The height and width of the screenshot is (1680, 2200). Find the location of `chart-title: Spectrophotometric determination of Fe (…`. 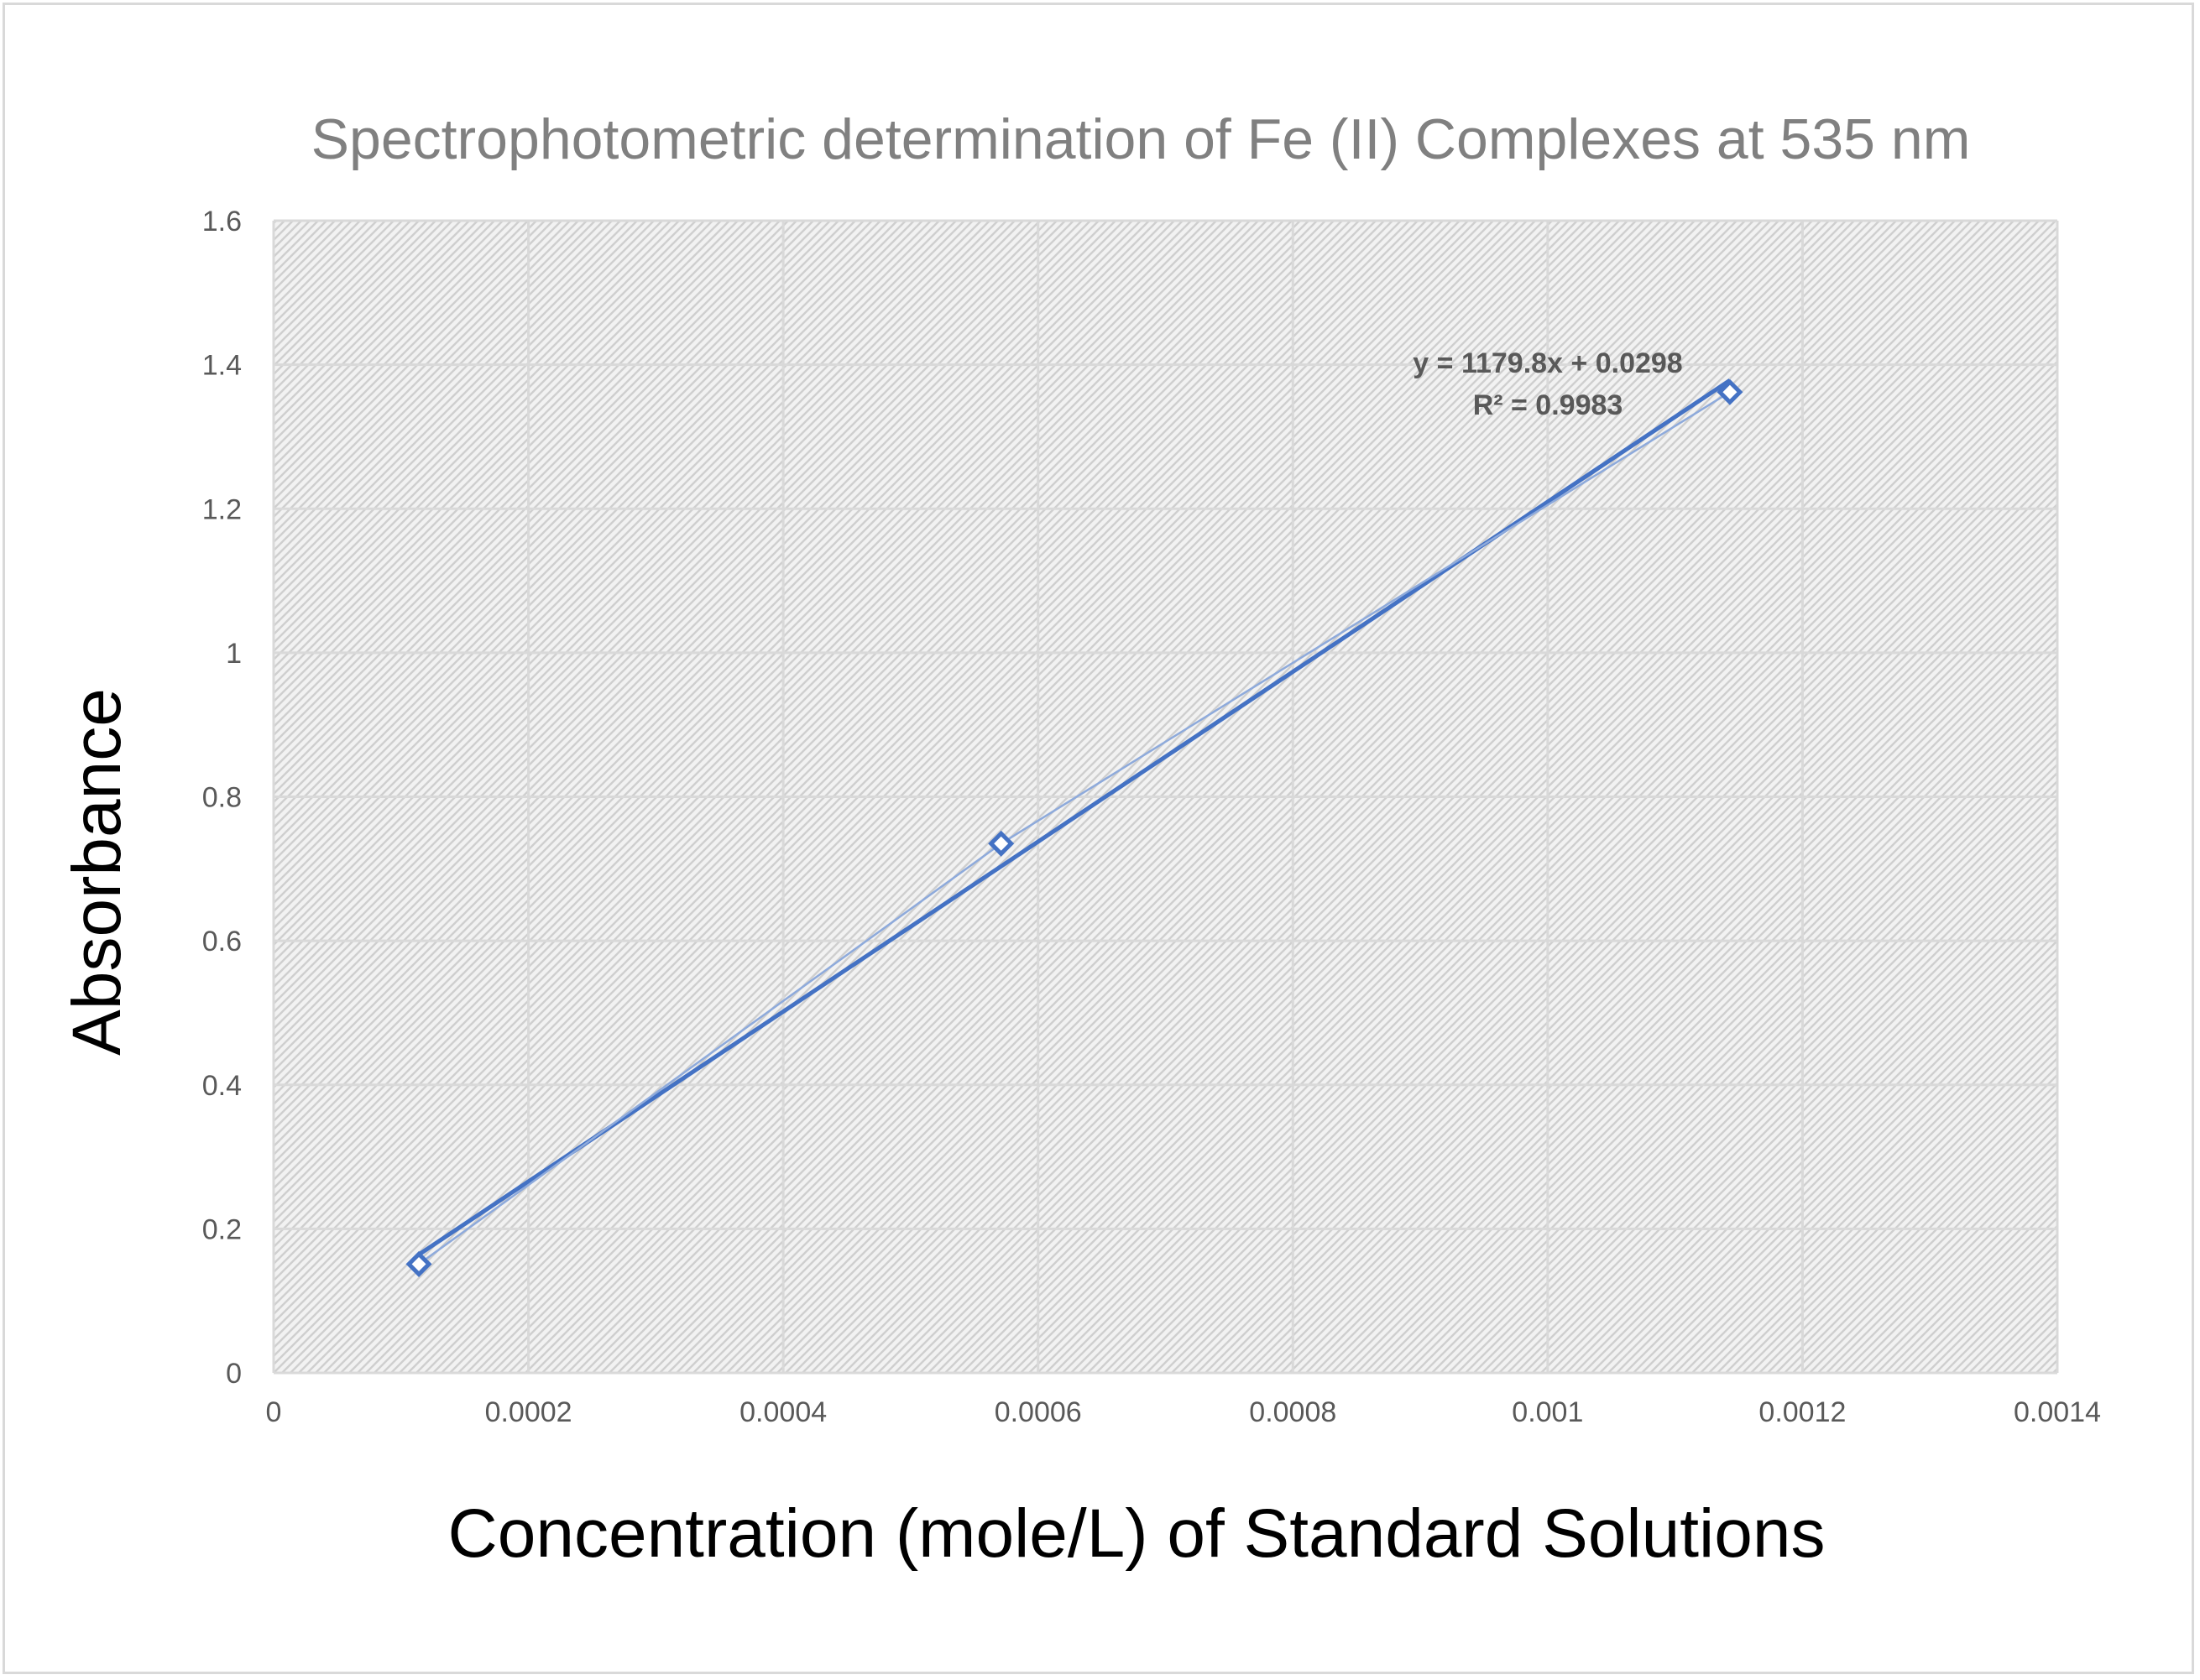

chart-title: Spectrophotometric determination of Fe (… is located at coordinates (1141, 139).